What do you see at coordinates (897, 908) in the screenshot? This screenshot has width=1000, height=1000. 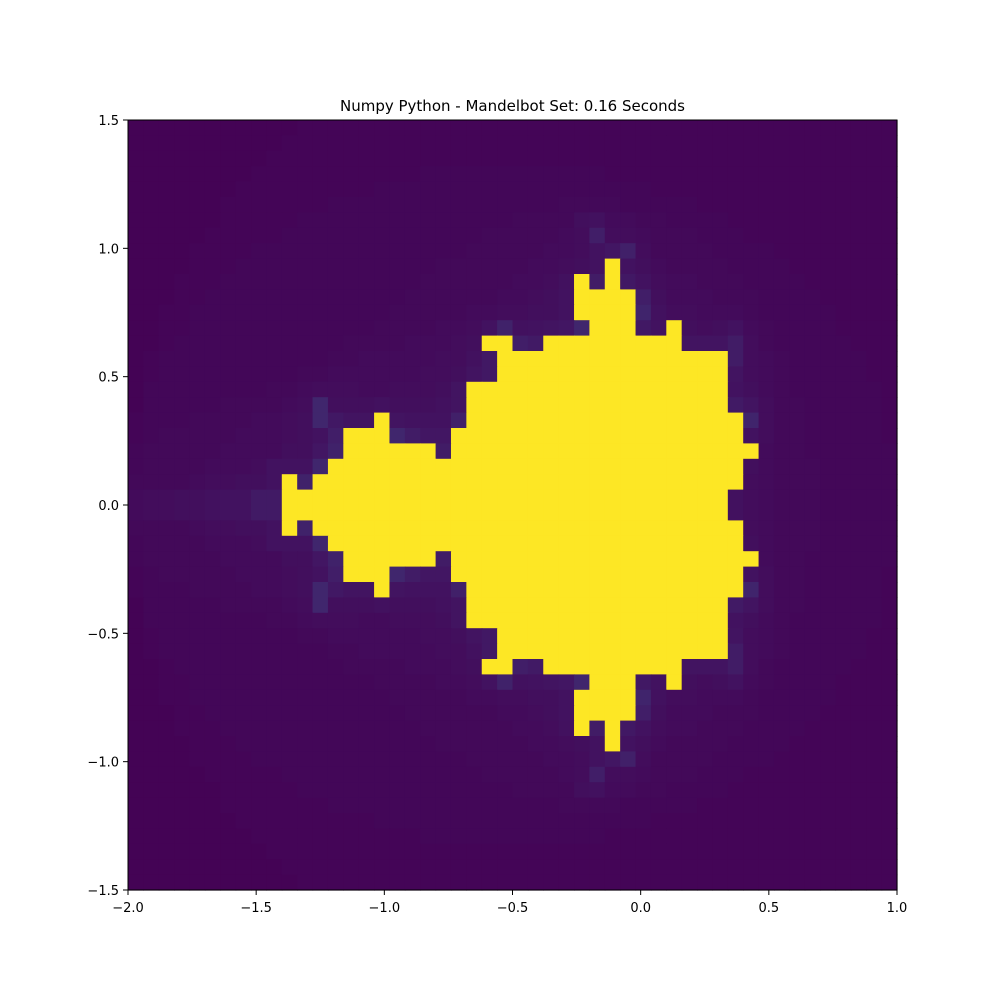 I see `x-tick-label: 1.0` at bounding box center [897, 908].